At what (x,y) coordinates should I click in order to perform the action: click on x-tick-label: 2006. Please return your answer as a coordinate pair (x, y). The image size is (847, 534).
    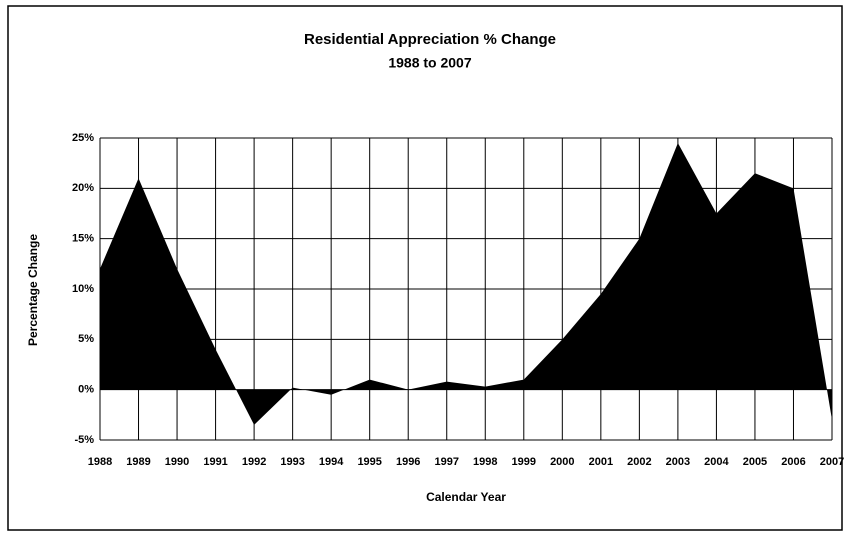
    Looking at the image, I should click on (793, 462).